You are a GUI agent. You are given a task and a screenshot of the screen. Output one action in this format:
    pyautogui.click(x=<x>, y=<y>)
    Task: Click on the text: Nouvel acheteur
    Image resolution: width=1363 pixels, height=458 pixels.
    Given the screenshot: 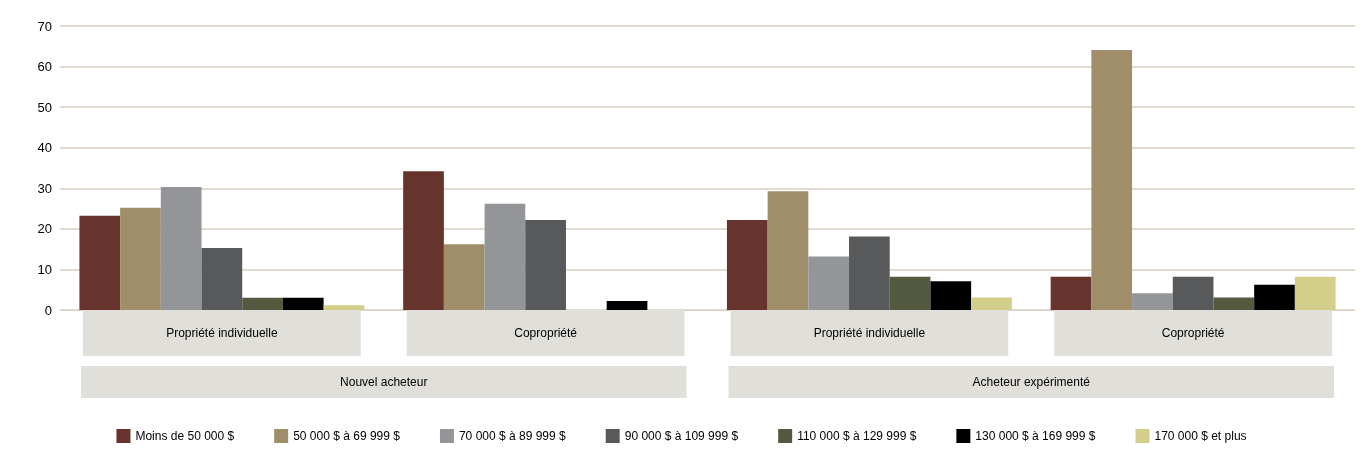 What is the action you would take?
    pyautogui.click(x=384, y=382)
    